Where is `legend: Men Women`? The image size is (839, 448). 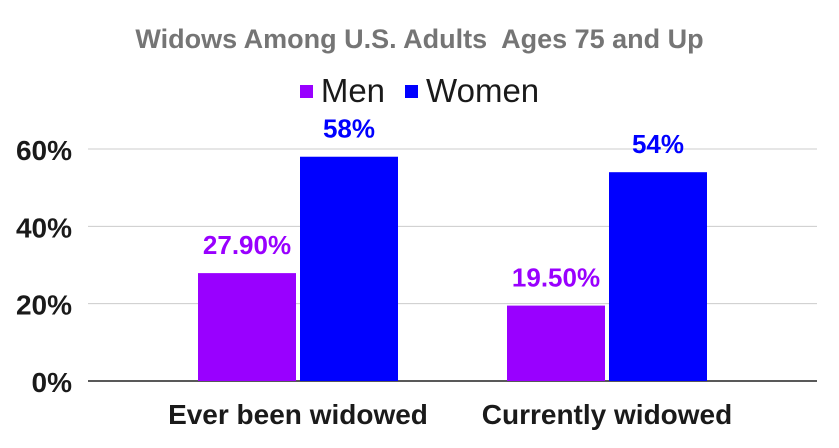
legend: Men Women is located at coordinates (419, 91).